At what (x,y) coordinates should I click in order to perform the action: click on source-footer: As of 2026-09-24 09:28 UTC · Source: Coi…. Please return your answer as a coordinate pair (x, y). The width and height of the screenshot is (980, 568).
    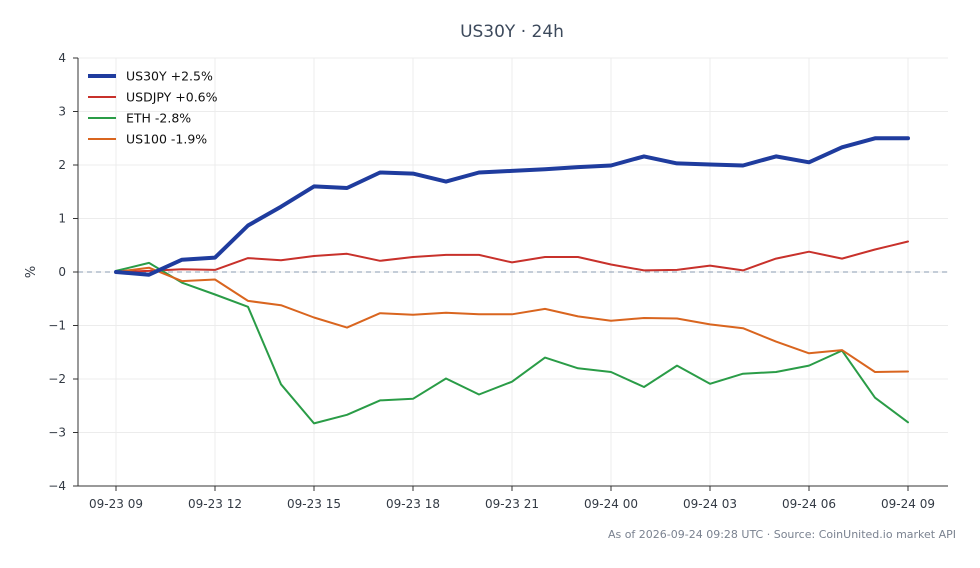
    Looking at the image, I should click on (782, 534).